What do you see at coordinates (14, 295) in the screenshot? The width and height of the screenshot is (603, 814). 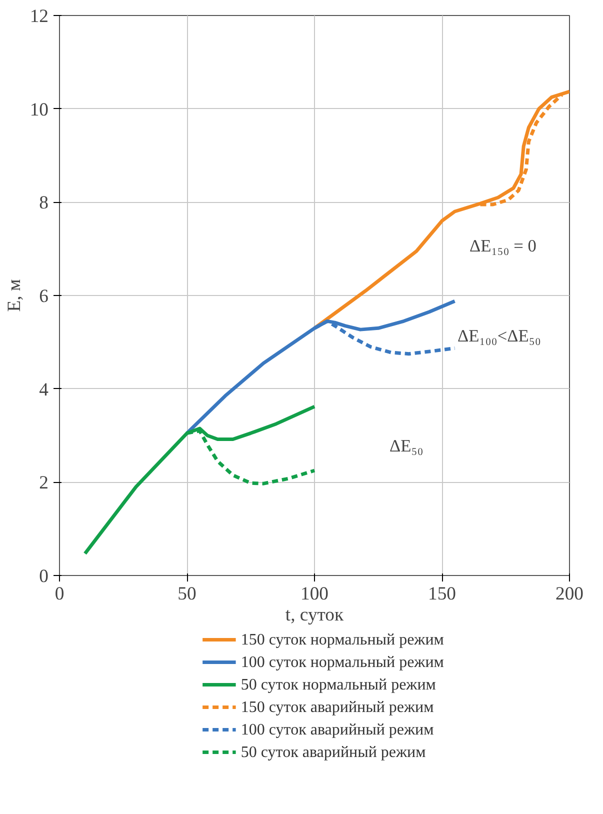 I see `y-axis-title: E, м` at bounding box center [14, 295].